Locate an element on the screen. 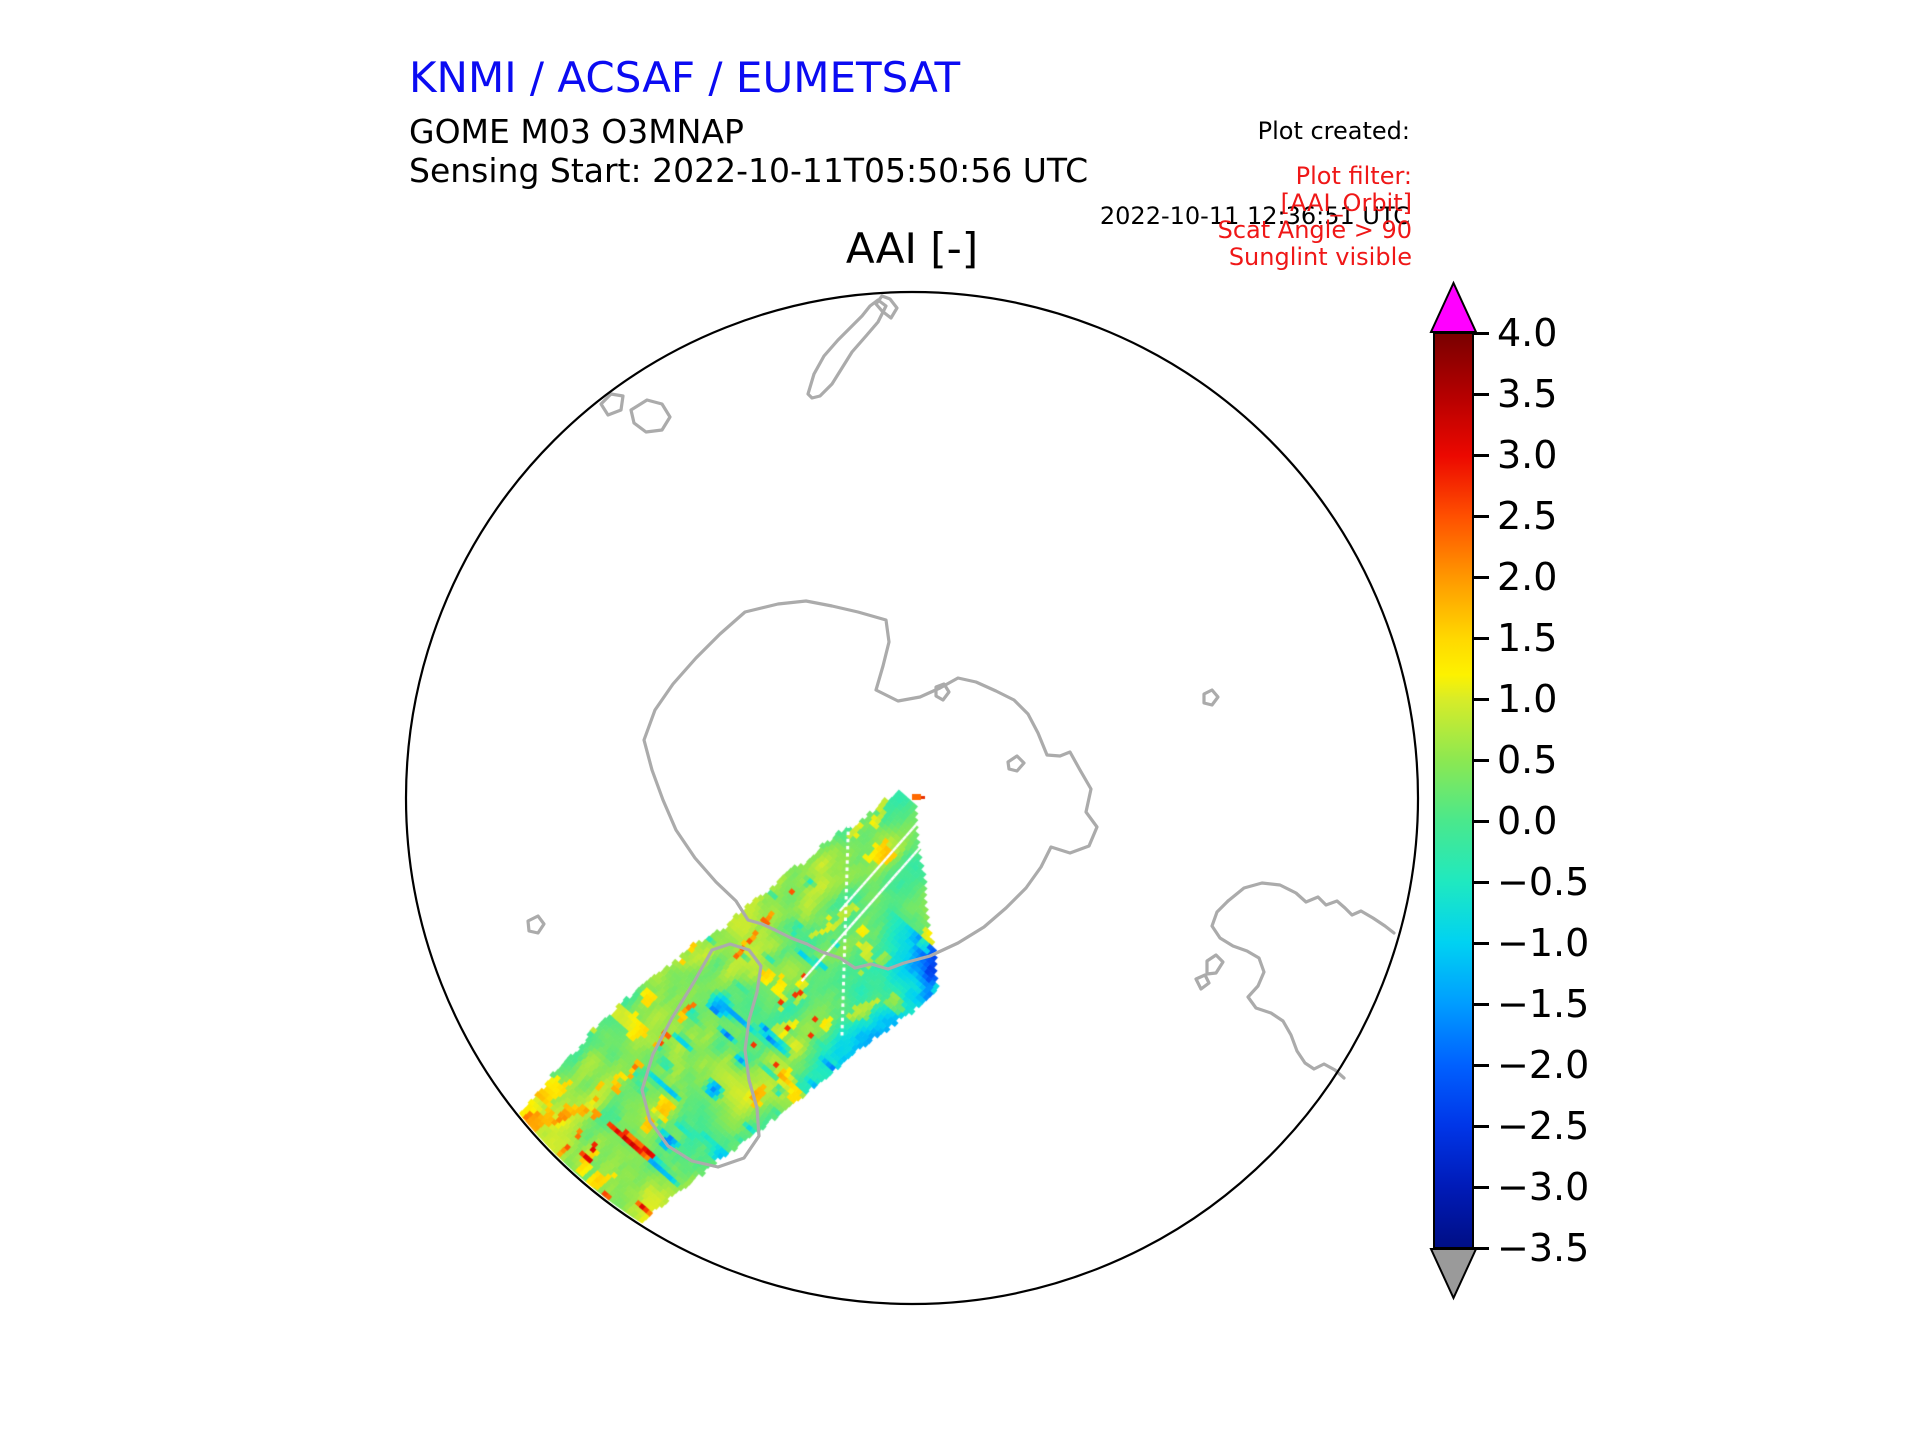  colorbar-tick-label: −2.5 is located at coordinates (1543, 1126).